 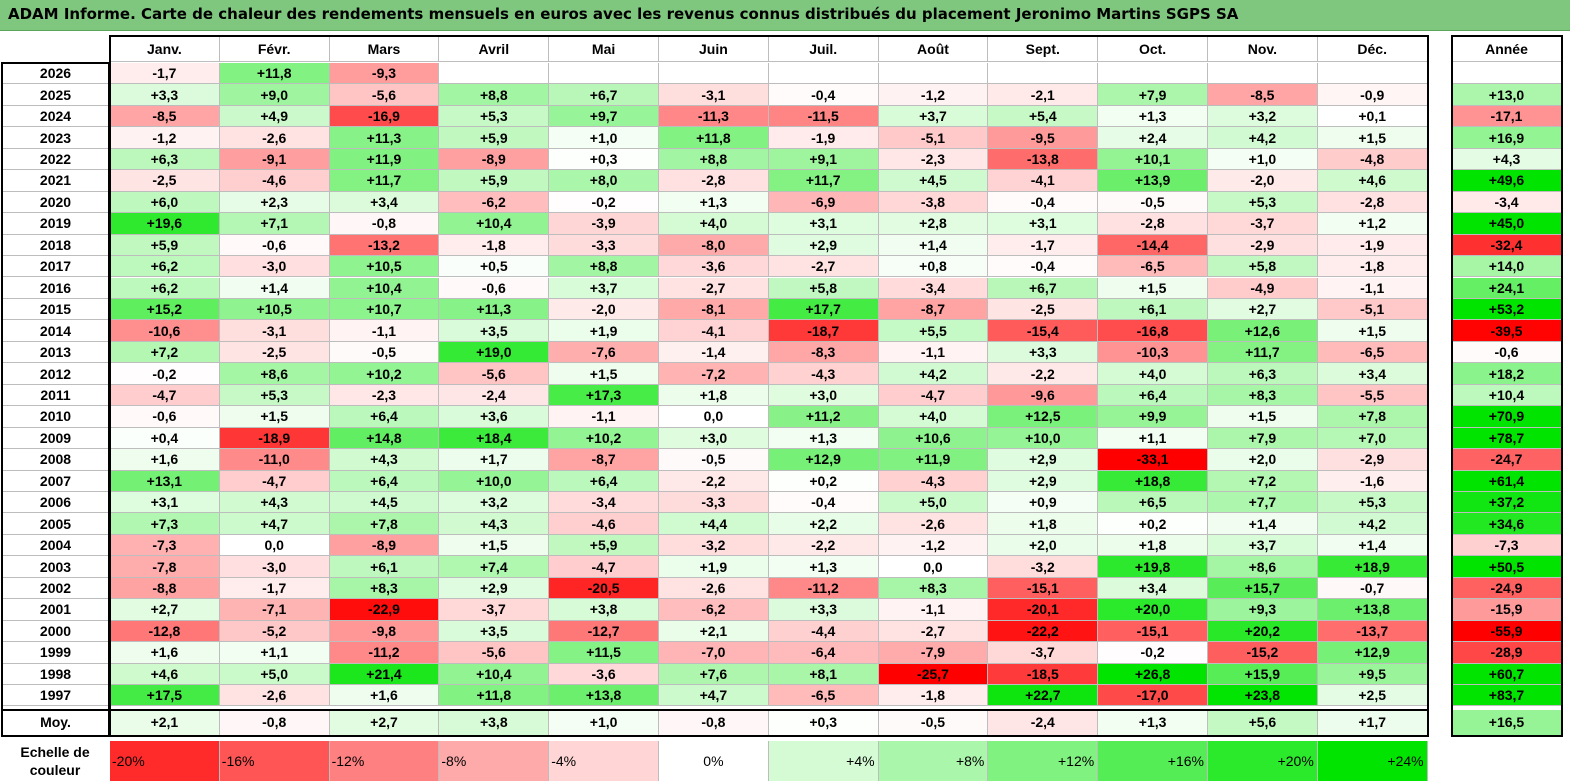 What do you see at coordinates (1153, 567) in the screenshot?
I see `heatmap-cell: +19,8` at bounding box center [1153, 567].